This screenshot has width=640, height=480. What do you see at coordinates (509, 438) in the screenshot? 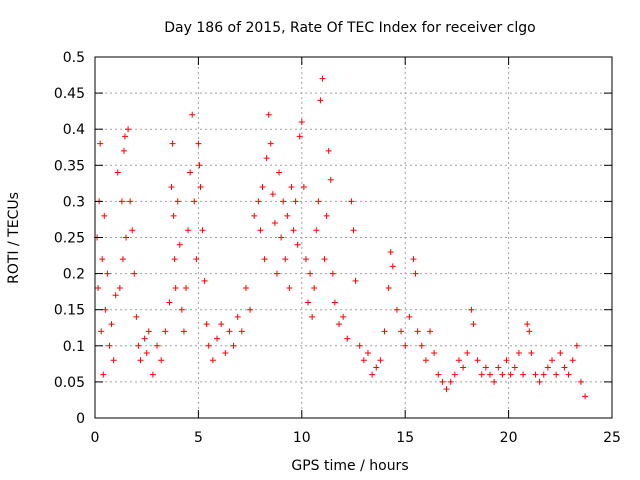
I see `x-tick-label: 20` at bounding box center [509, 438].